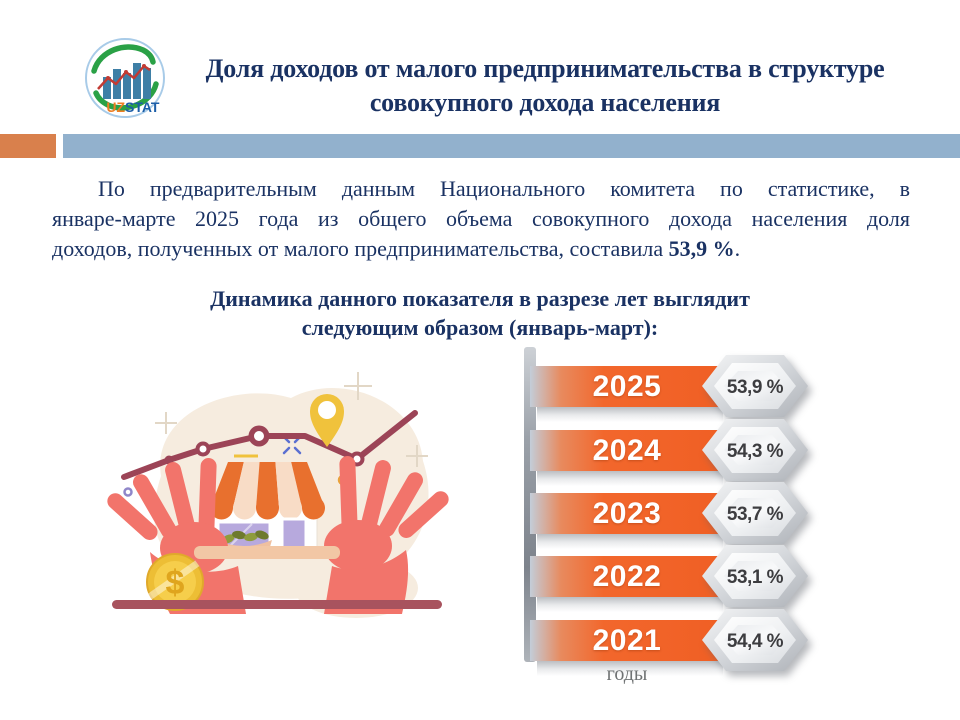 Image resolution: width=960 pixels, height=720 pixels. I want to click on dollar-sign: $, so click(175, 583).